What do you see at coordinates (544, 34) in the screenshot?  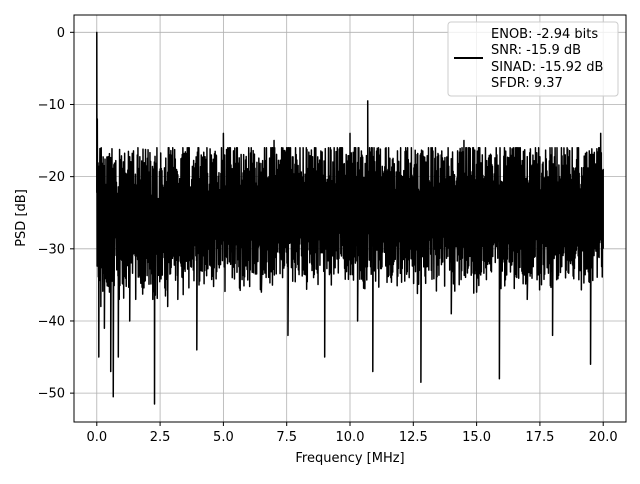 I see `legend-enob: ENOB: -2.94 bits` at bounding box center [544, 34].